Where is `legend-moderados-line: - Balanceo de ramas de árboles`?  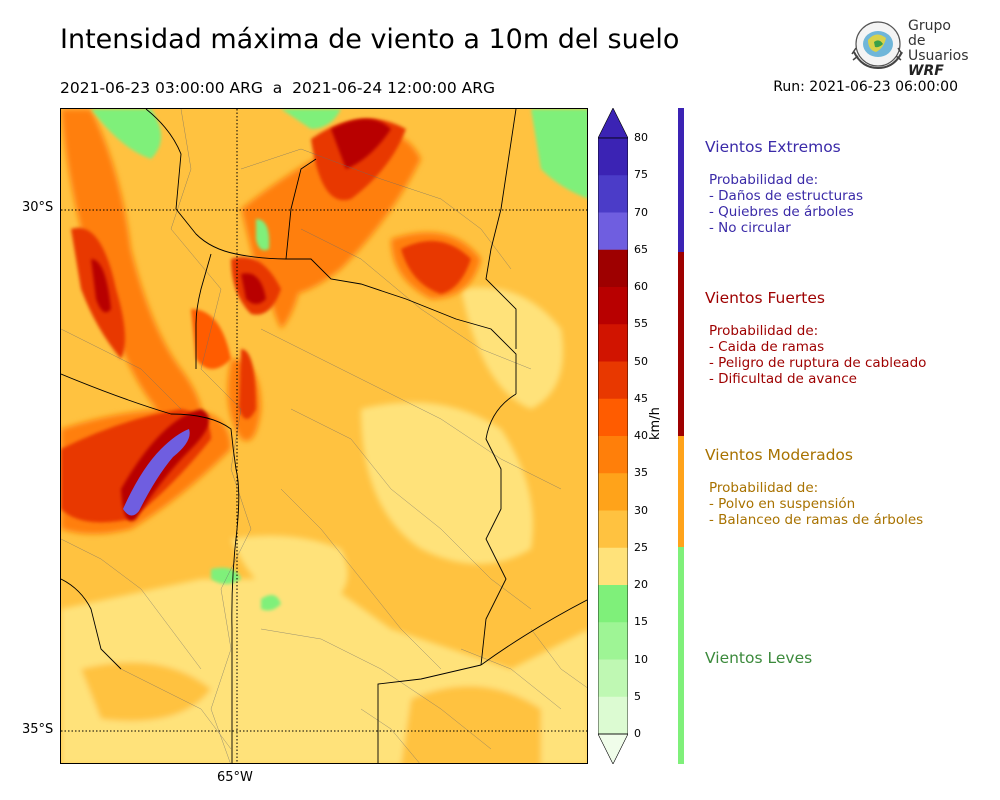 legend-moderados-line: - Balanceo de ramas de árboles is located at coordinates (816, 520).